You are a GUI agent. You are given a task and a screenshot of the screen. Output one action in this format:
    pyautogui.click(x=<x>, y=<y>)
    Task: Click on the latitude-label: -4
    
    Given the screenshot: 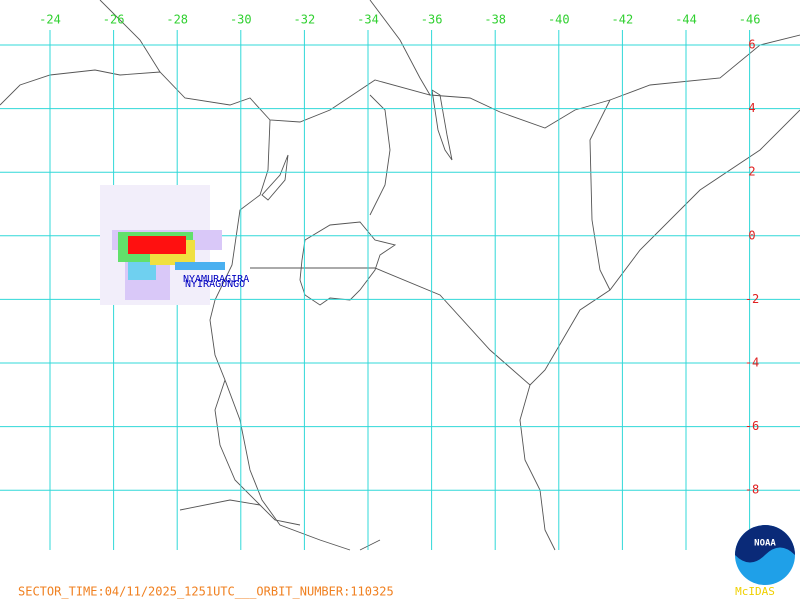 What is the action you would take?
    pyautogui.click(x=752, y=363)
    